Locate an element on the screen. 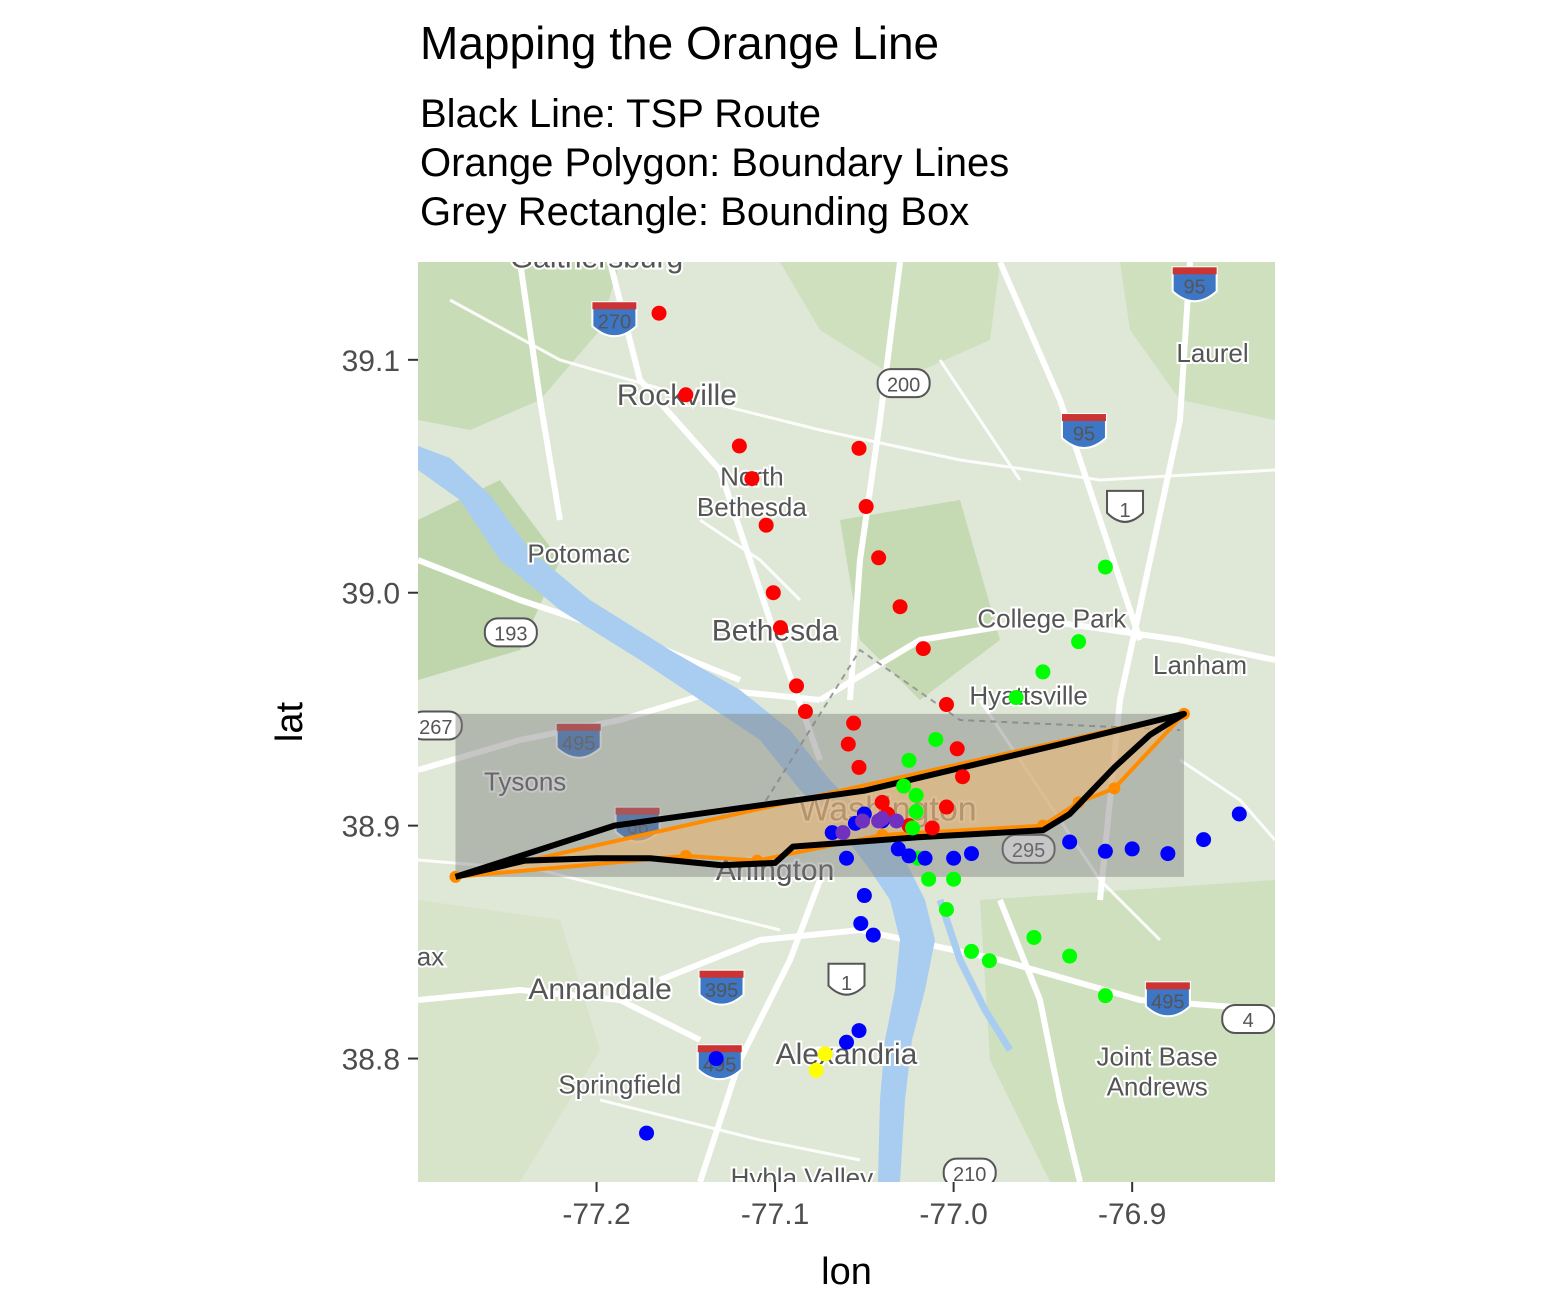 The height and width of the screenshot is (1315, 1546). shield-label: 495 is located at coordinates (578, 744).